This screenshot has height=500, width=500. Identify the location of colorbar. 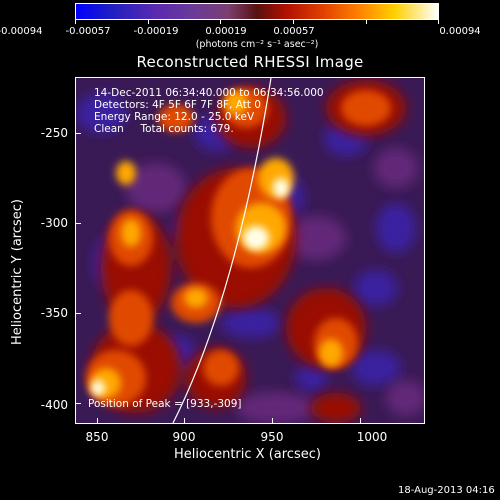
(257, 11).